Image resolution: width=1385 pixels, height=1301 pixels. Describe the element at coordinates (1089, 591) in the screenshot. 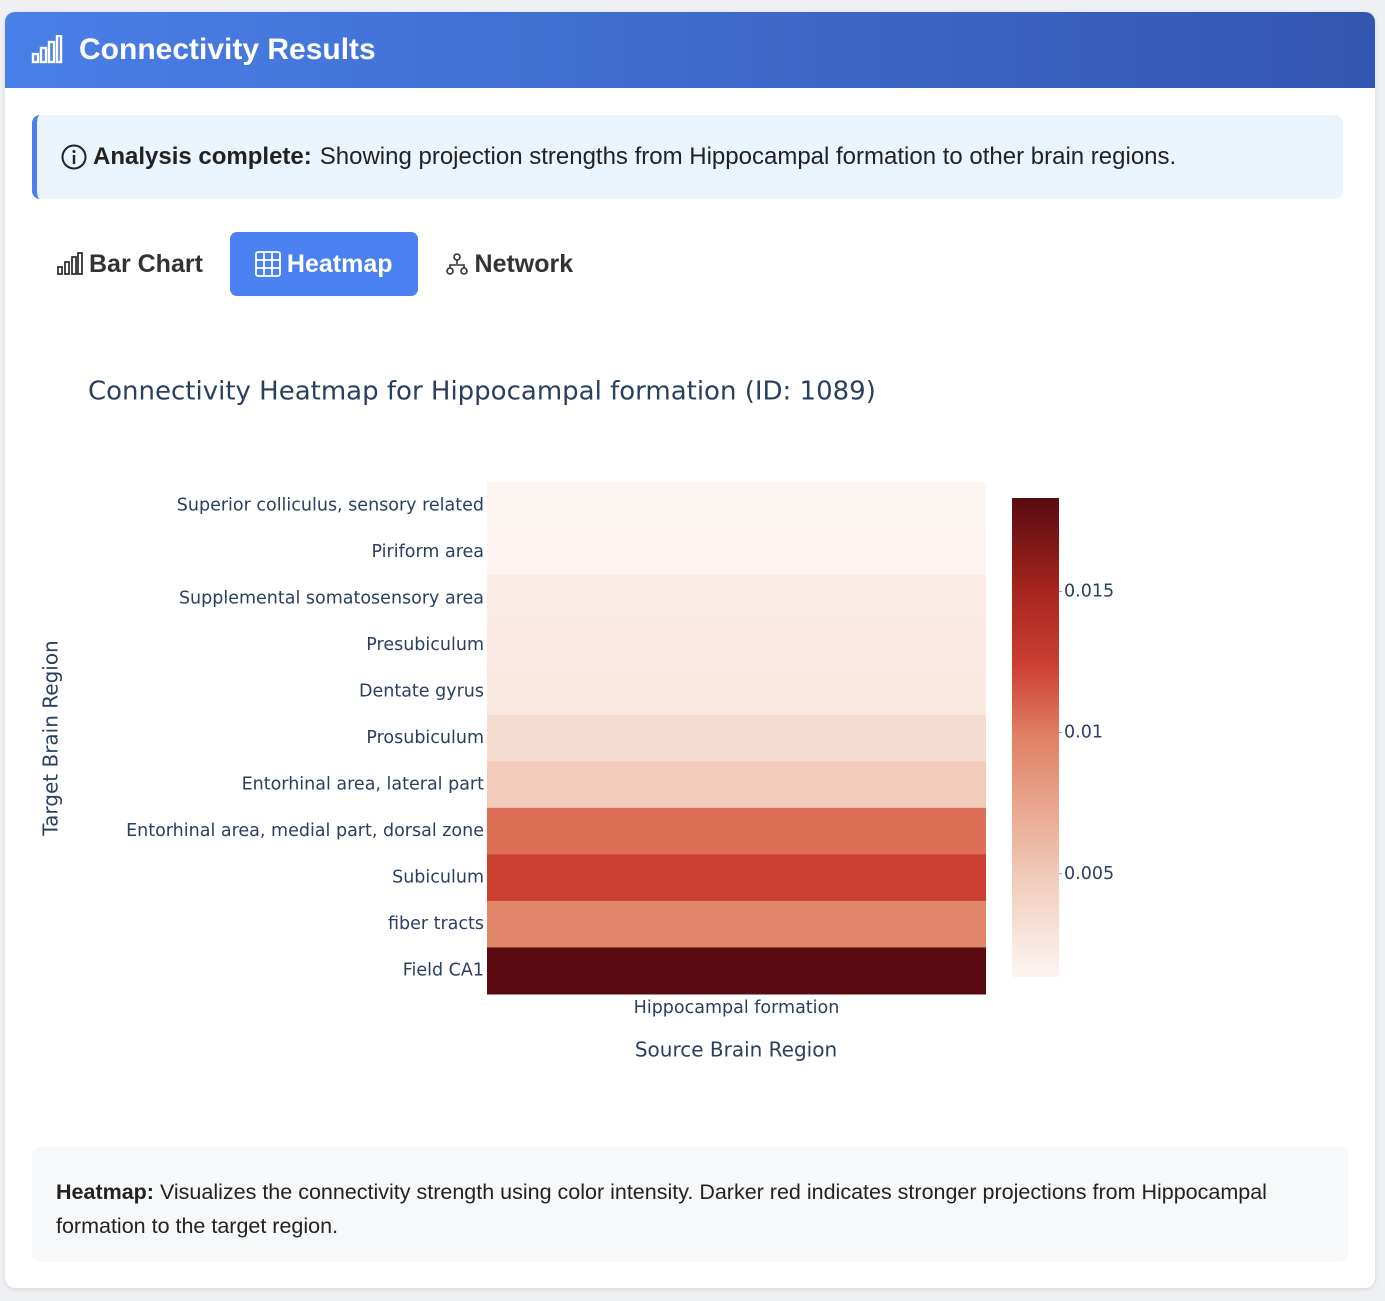

I see `colorbar-tick-label: 0.015` at that location.